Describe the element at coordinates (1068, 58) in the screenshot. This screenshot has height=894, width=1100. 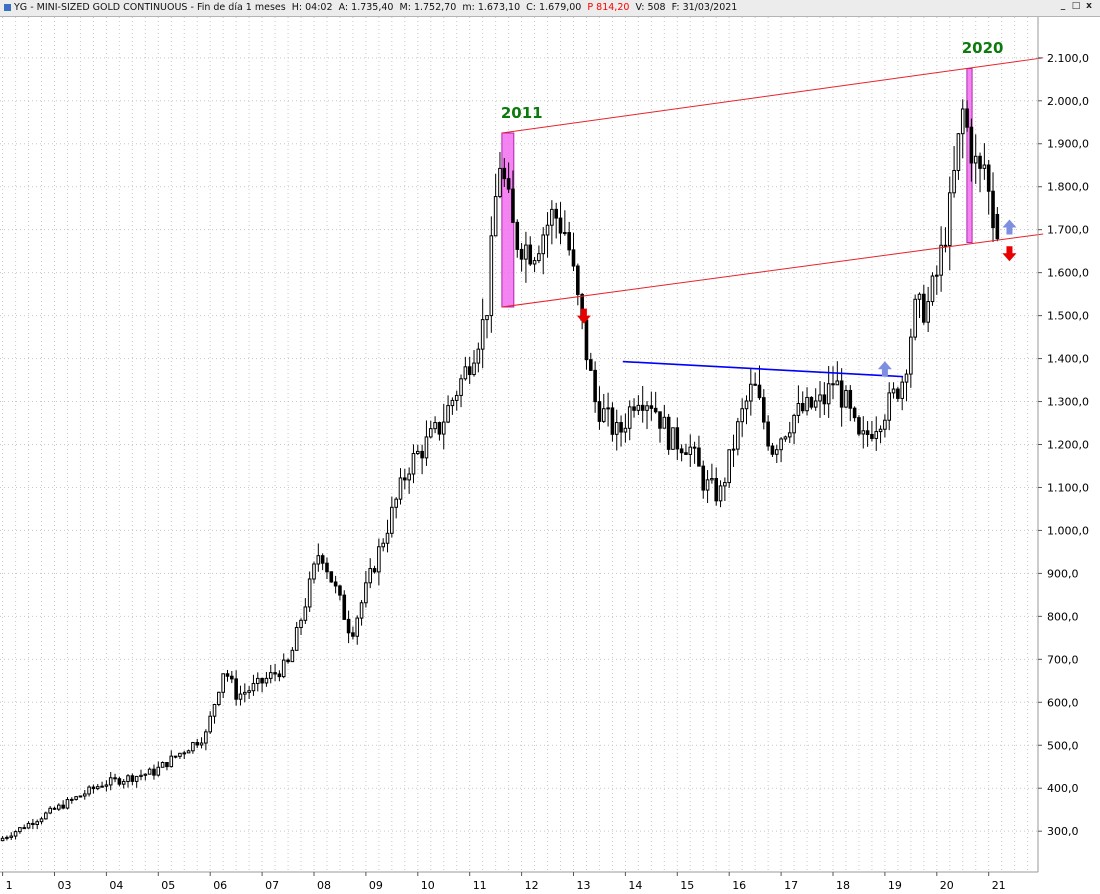
I see `y-tick-label: 2.100,0` at that location.